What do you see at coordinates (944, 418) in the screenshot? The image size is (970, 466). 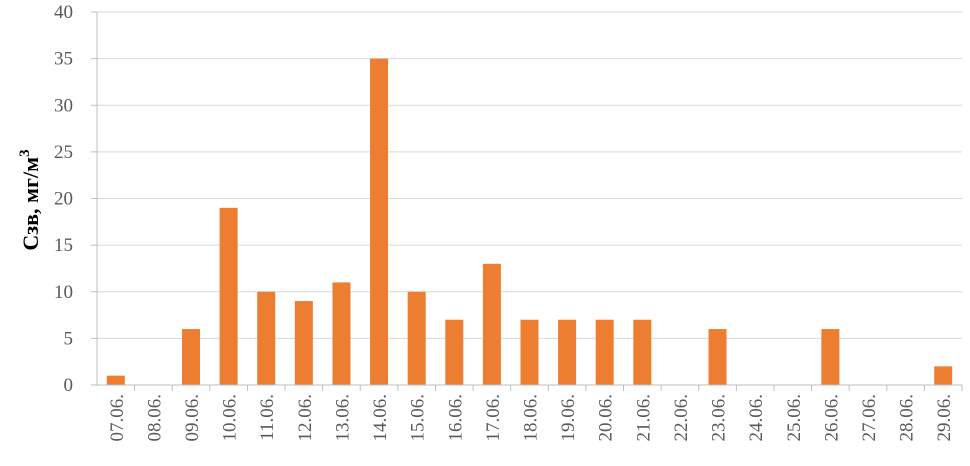 I see `x-tick-label: 29.06.` at bounding box center [944, 418].